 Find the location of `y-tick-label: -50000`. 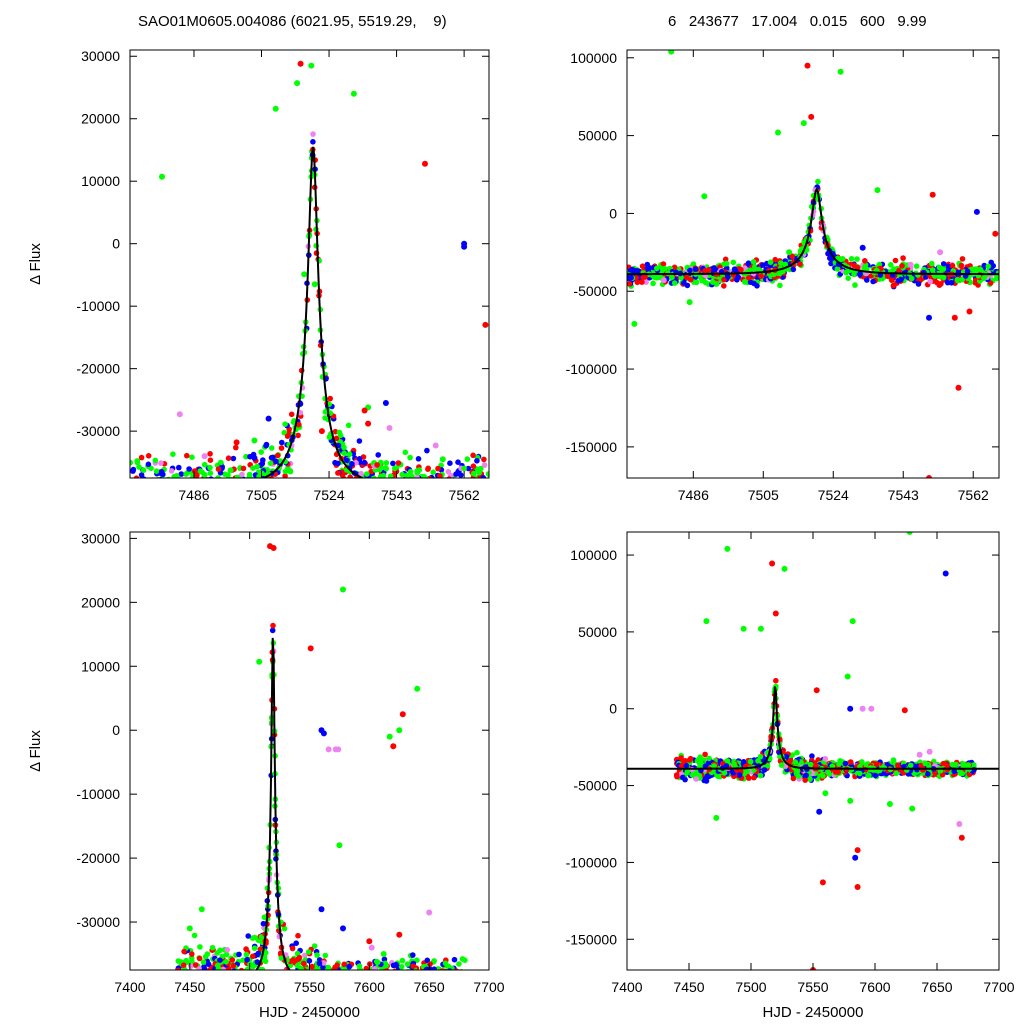

y-tick-label: -50000 is located at coordinates (595, 291).